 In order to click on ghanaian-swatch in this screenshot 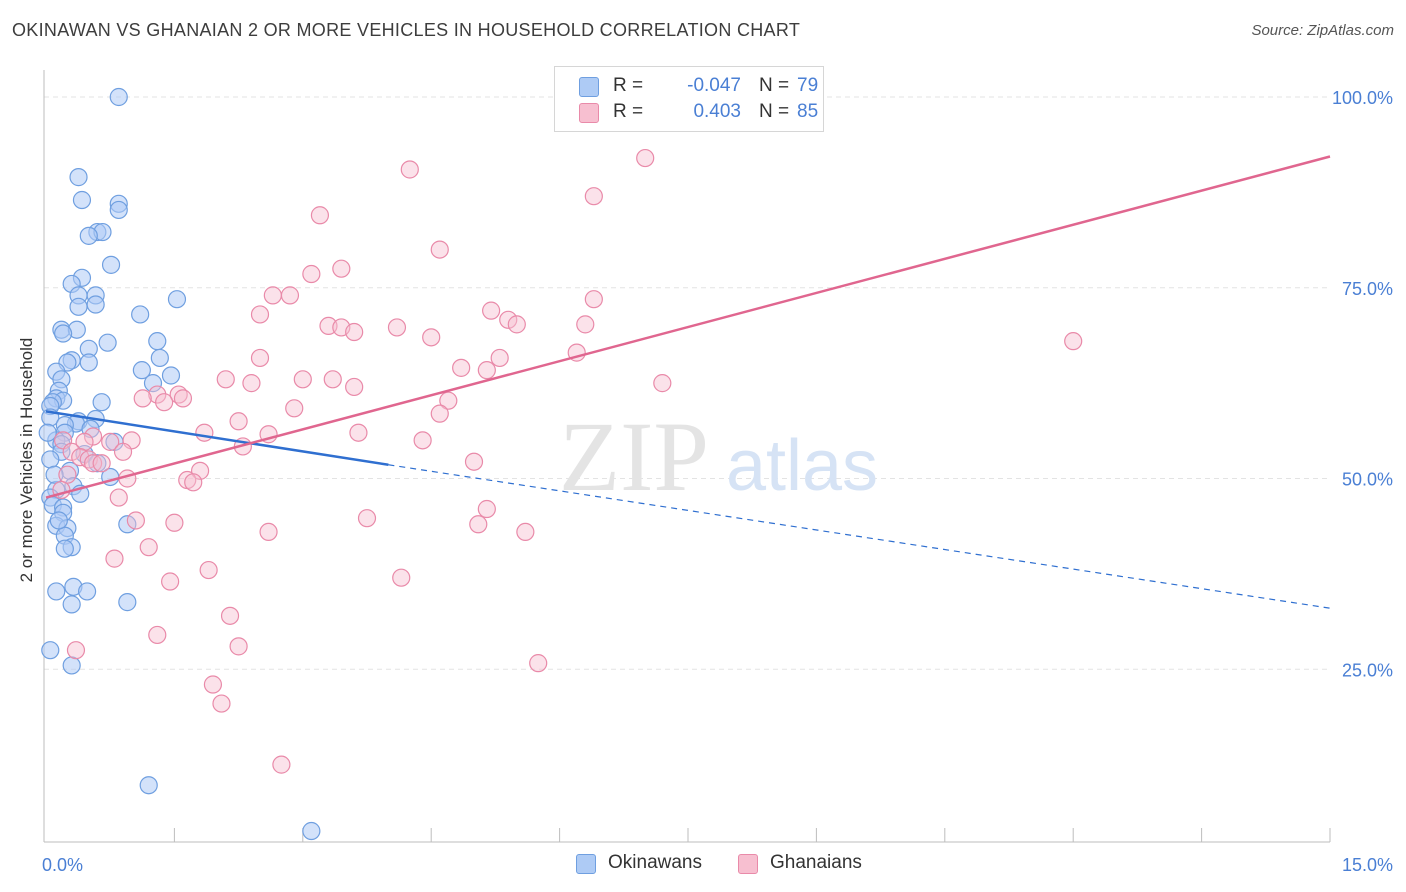, I will do `click(589, 113)`.